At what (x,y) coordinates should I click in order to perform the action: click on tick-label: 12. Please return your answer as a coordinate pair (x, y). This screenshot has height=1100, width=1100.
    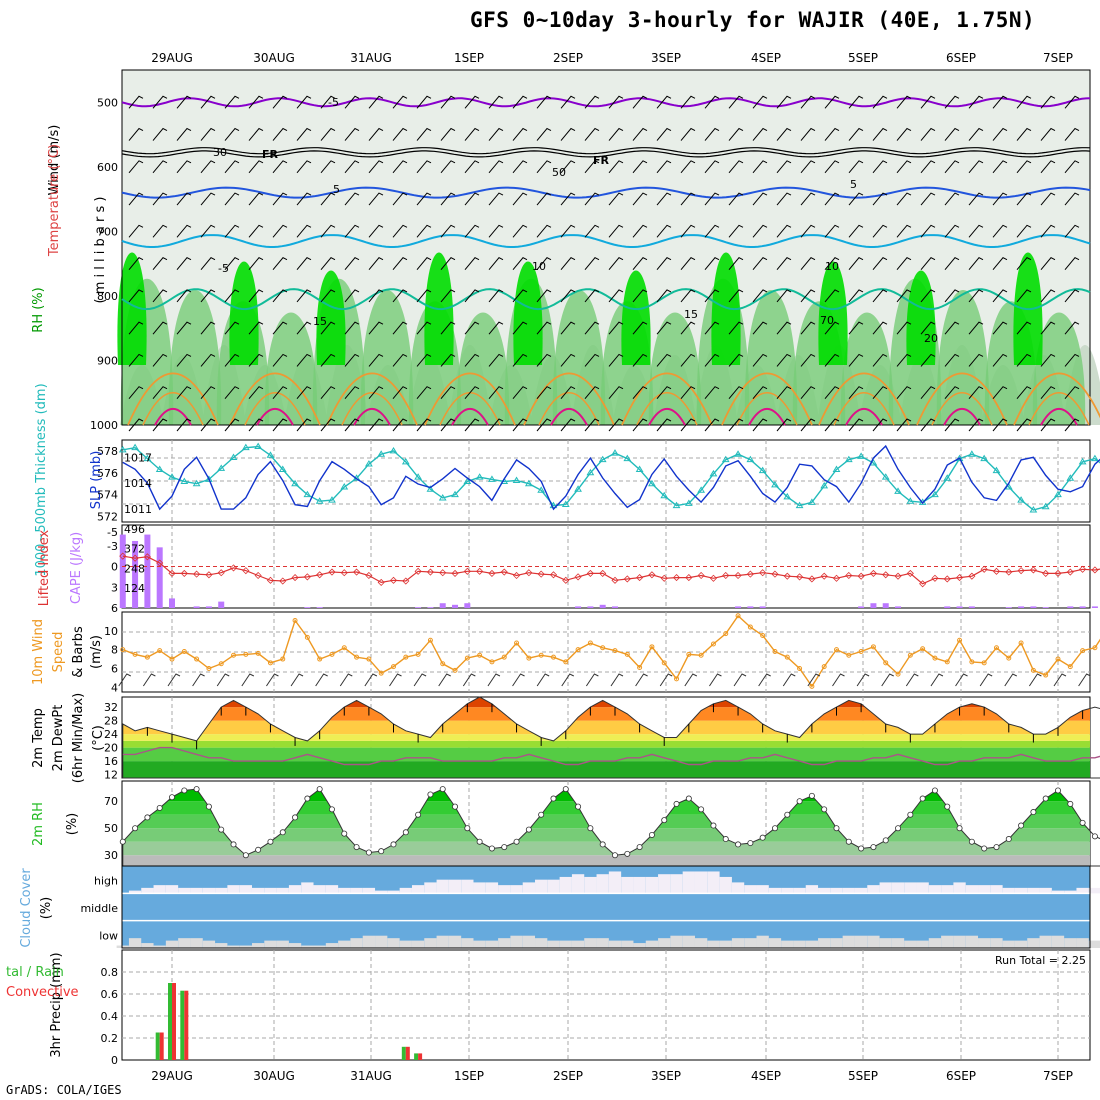
    Looking at the image, I should click on (111, 775).